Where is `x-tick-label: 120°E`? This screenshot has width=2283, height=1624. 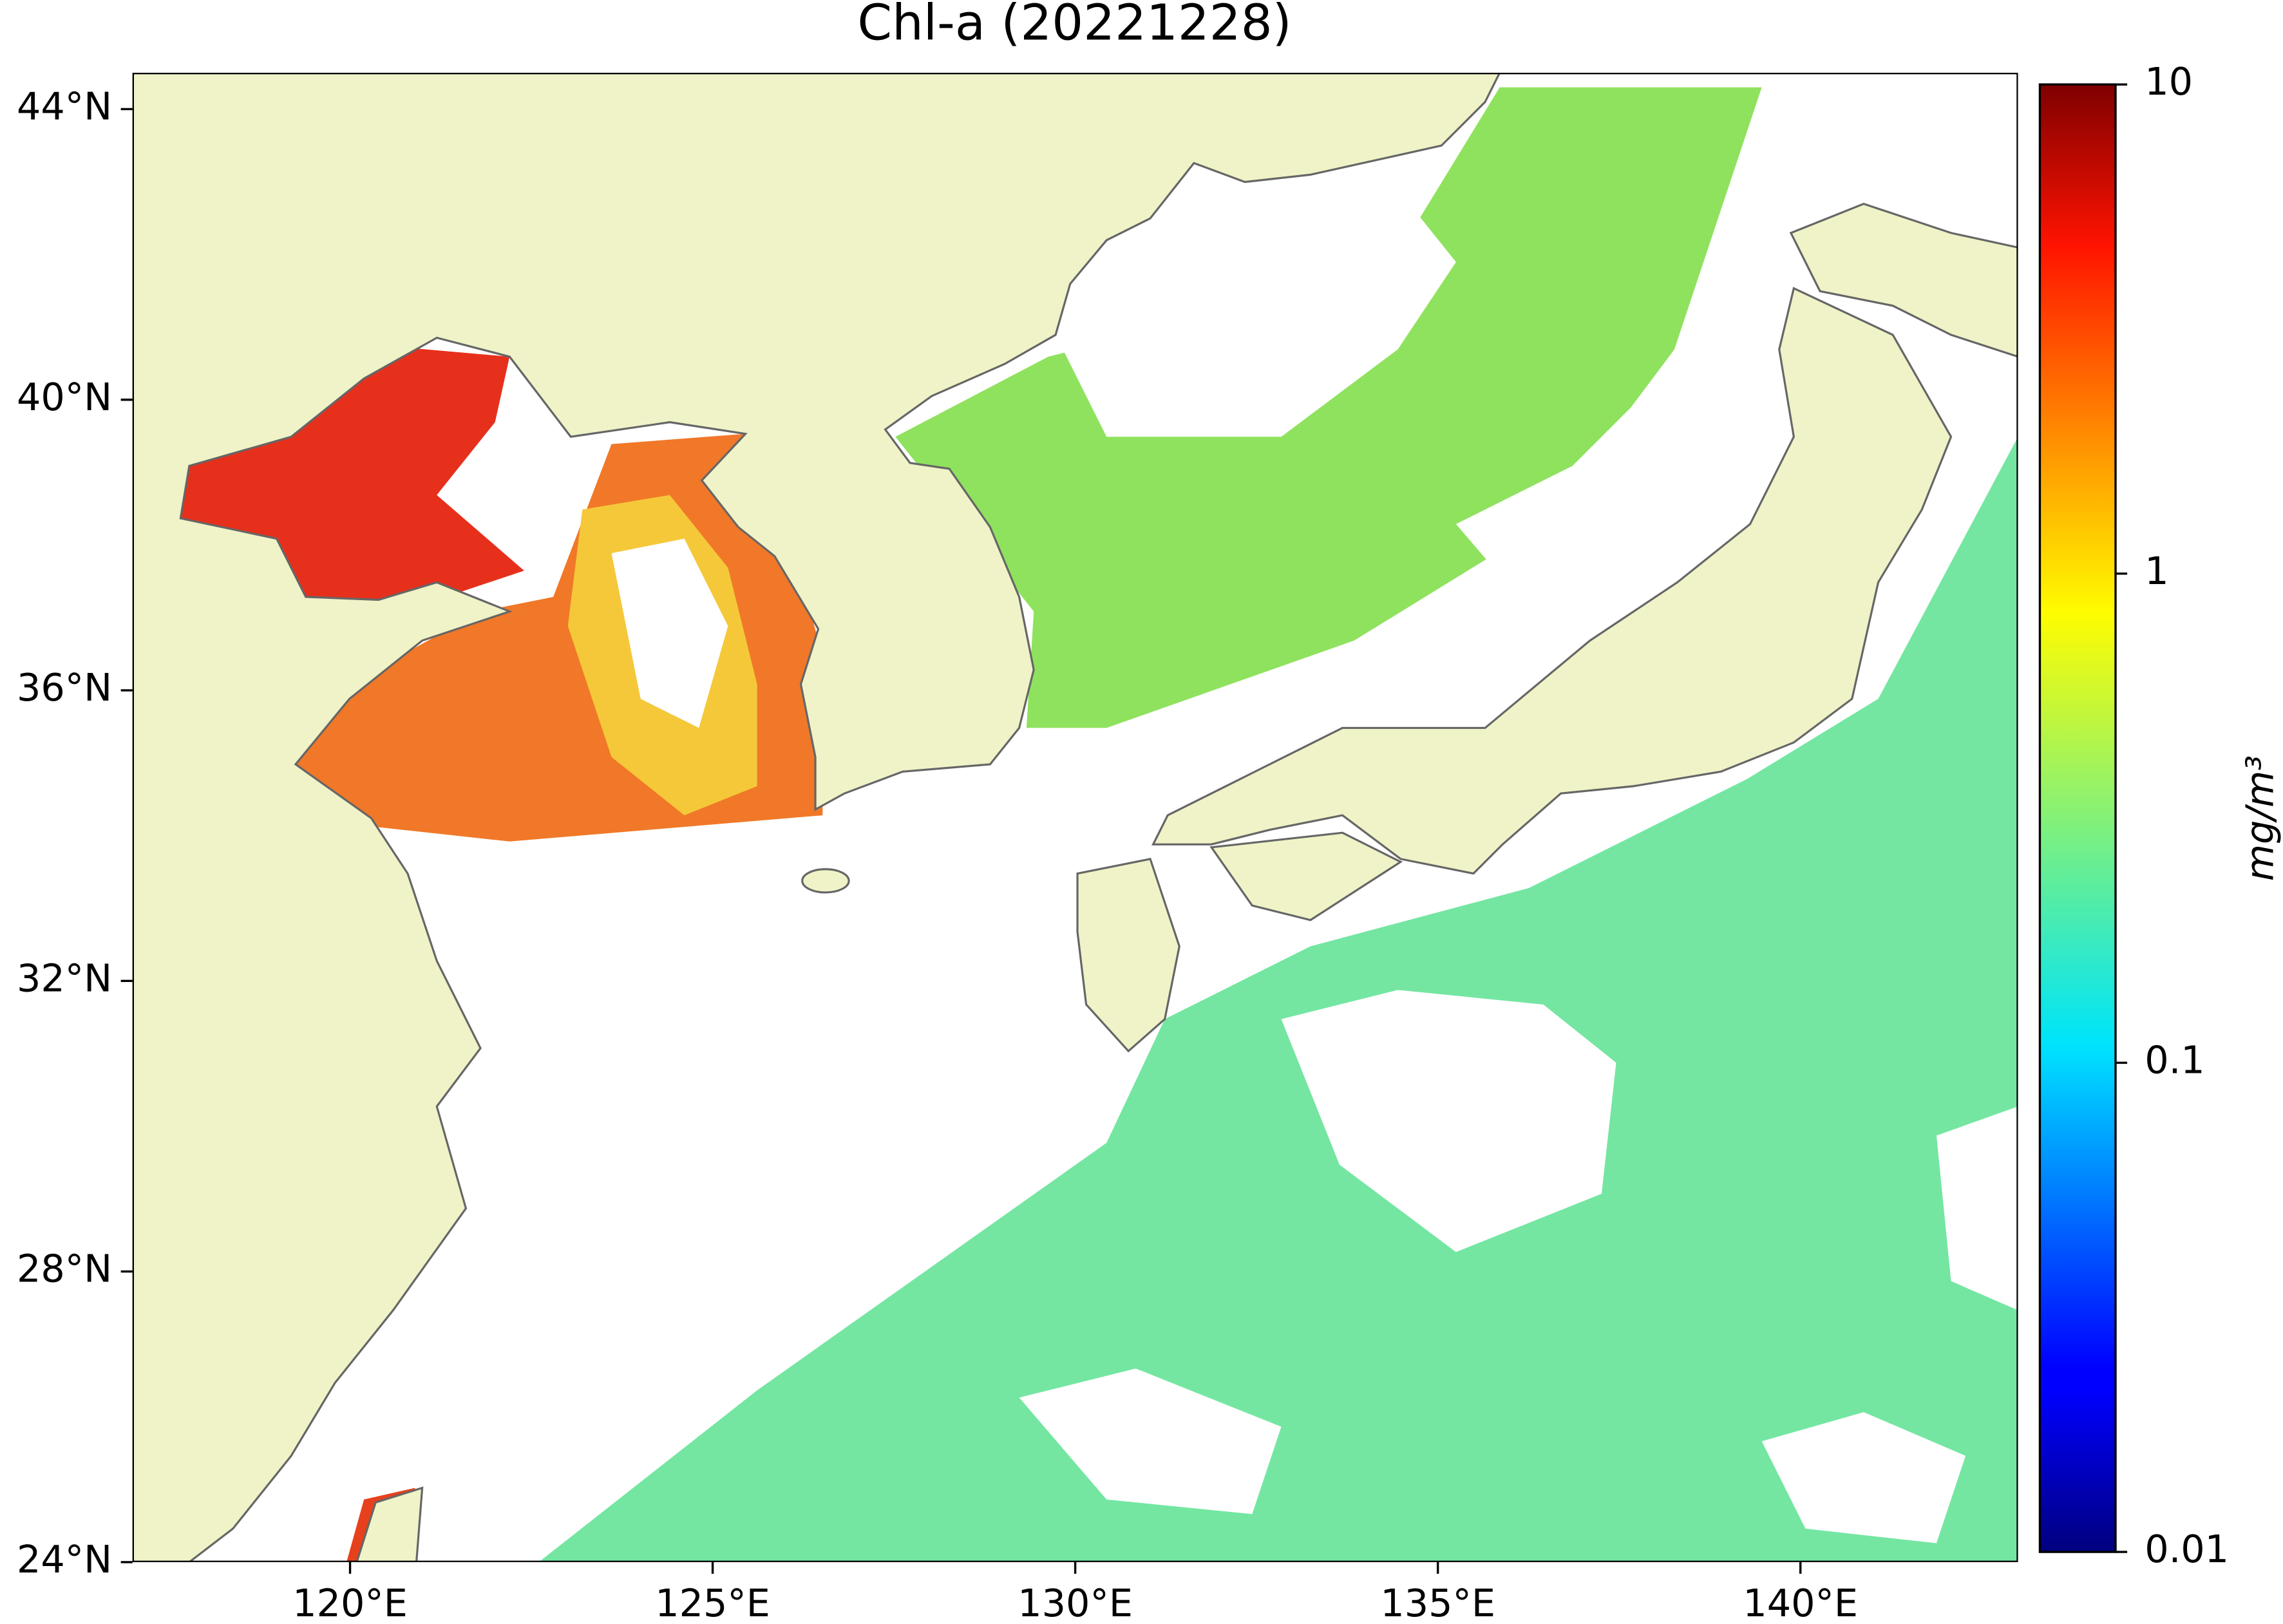 x-tick-label: 120°E is located at coordinates (350, 1603).